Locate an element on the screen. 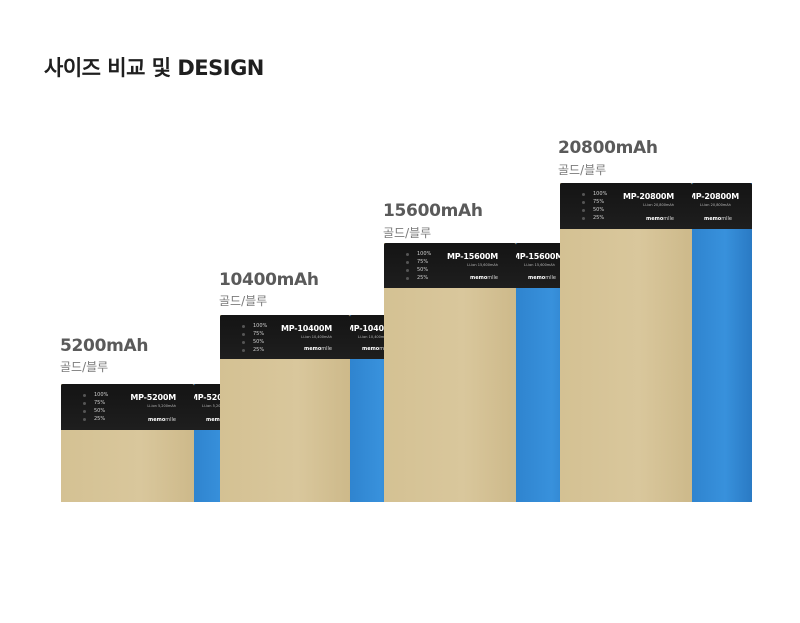  page-title: 사이즈 비교 및 DESIGN is located at coordinates (154, 68).